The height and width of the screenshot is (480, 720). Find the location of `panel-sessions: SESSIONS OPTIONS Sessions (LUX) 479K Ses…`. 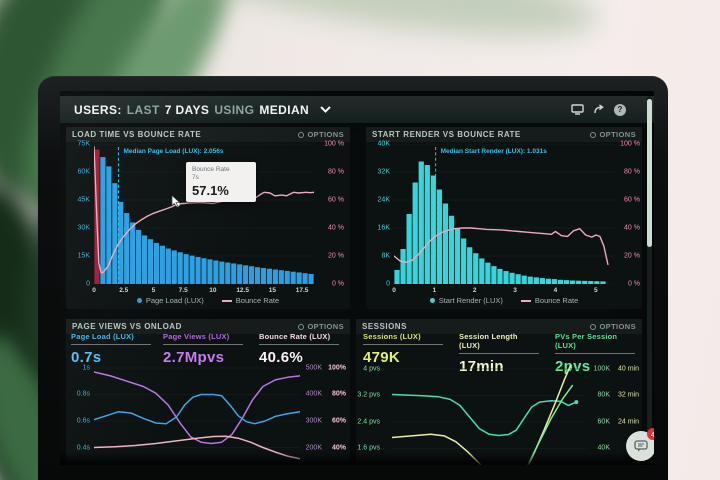

panel-sessions: SESSIONS OPTIONS Sessions (LUX) 479K Ses… is located at coordinates (499, 392).